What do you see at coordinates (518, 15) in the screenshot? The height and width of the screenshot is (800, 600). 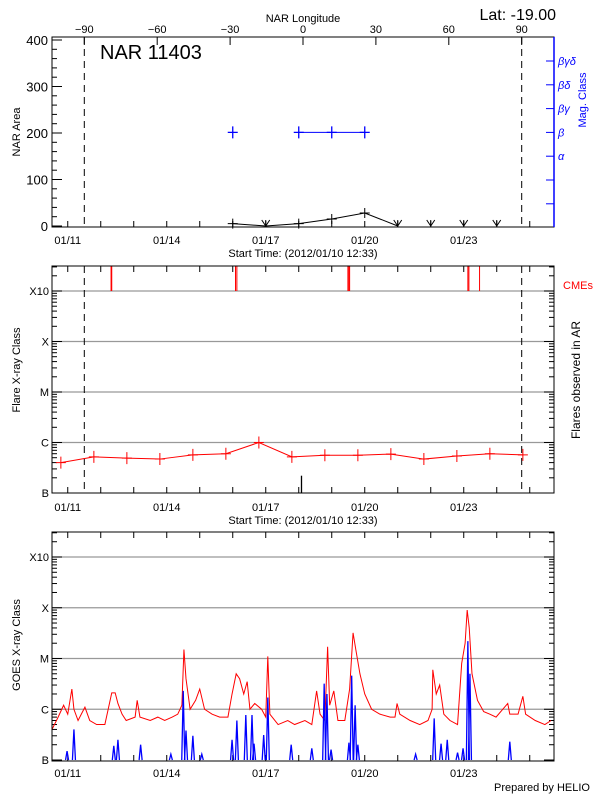 I see `latitude-label: Lat: -19.00` at bounding box center [518, 15].